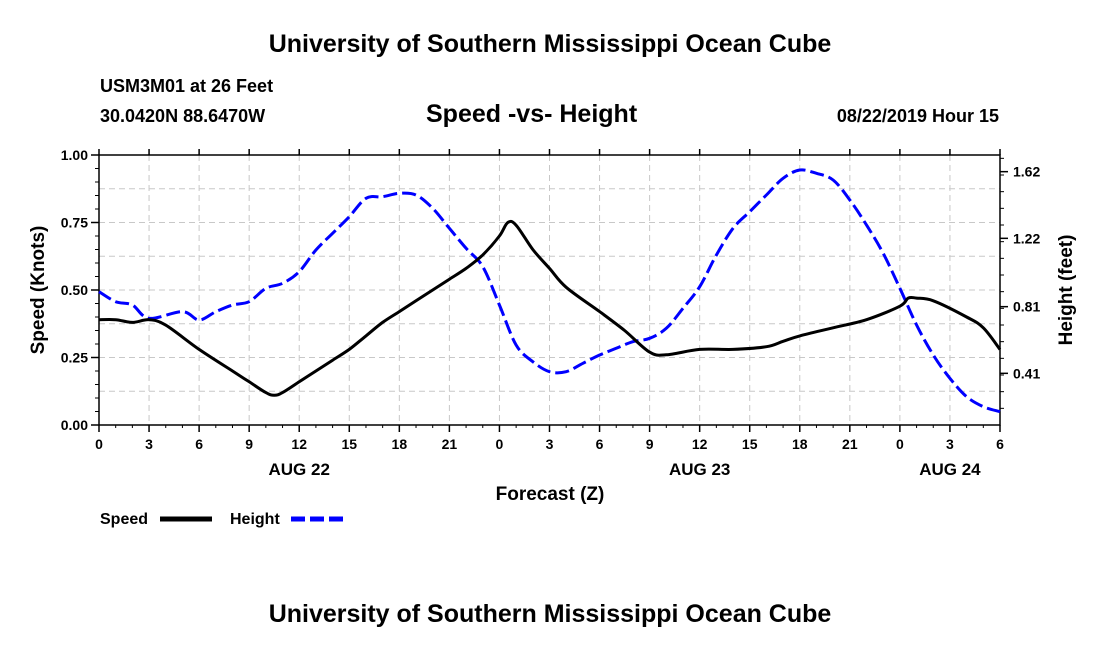  I want to click on y-right-tick-label: 0.81, so click(1026, 307).